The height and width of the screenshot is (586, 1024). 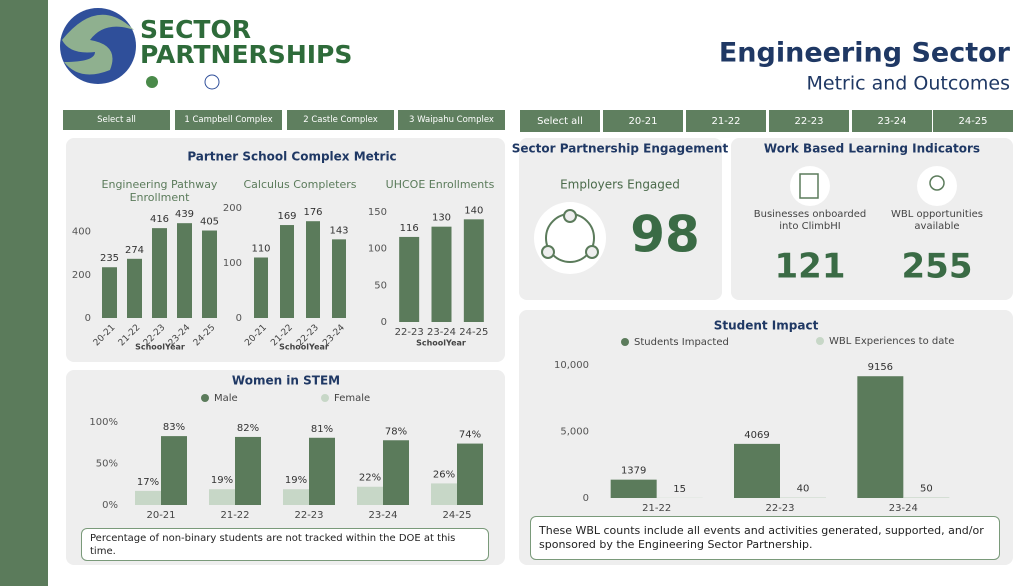 What do you see at coordinates (620, 149) in the screenshot?
I see `panel-title: Sector Partnership Engagement` at bounding box center [620, 149].